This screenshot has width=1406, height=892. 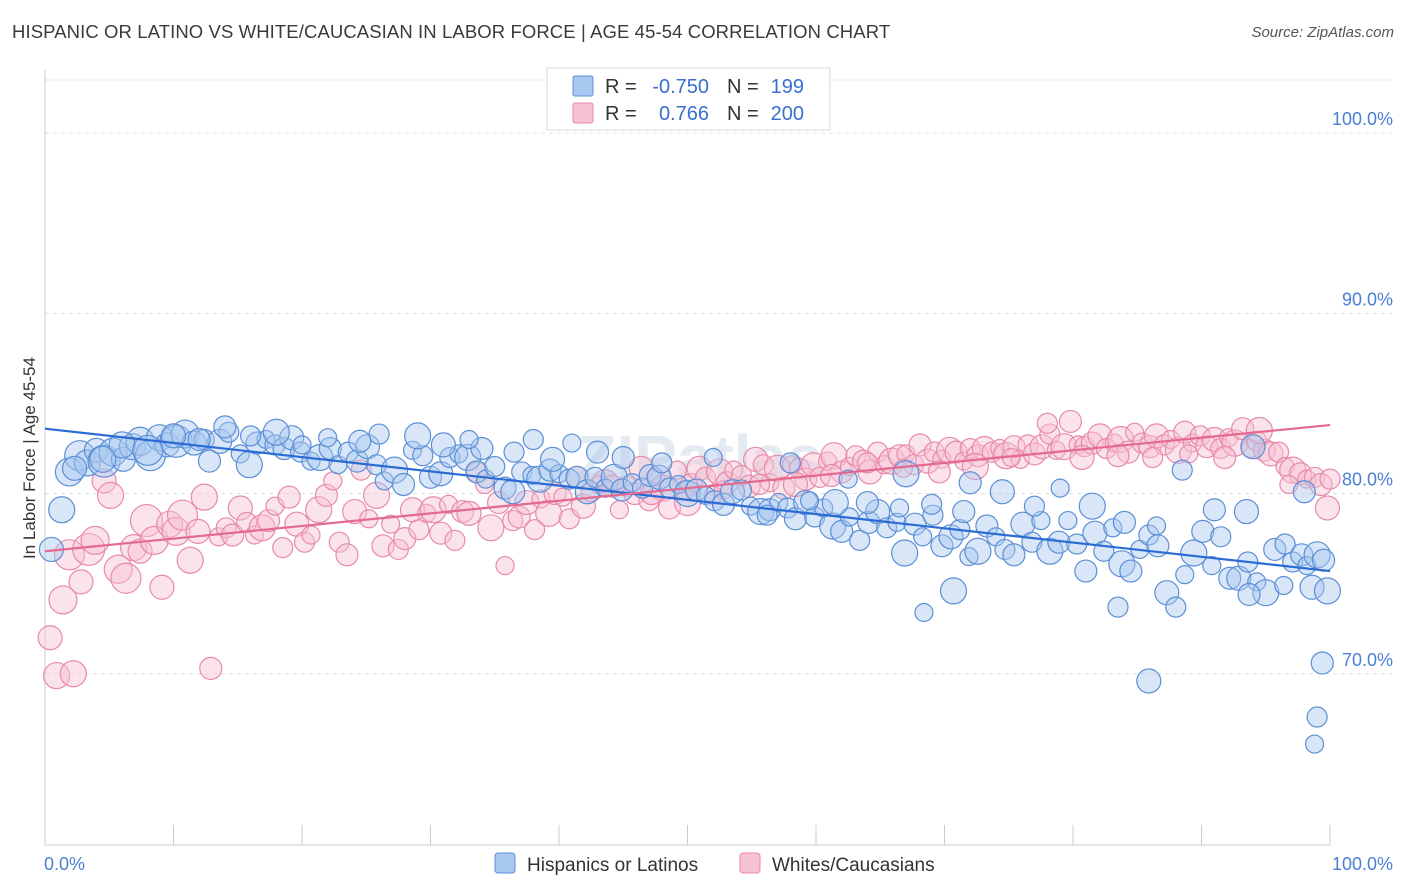 I want to click on chart-source: Source: ZipAtlas.com, so click(x=1322, y=32).